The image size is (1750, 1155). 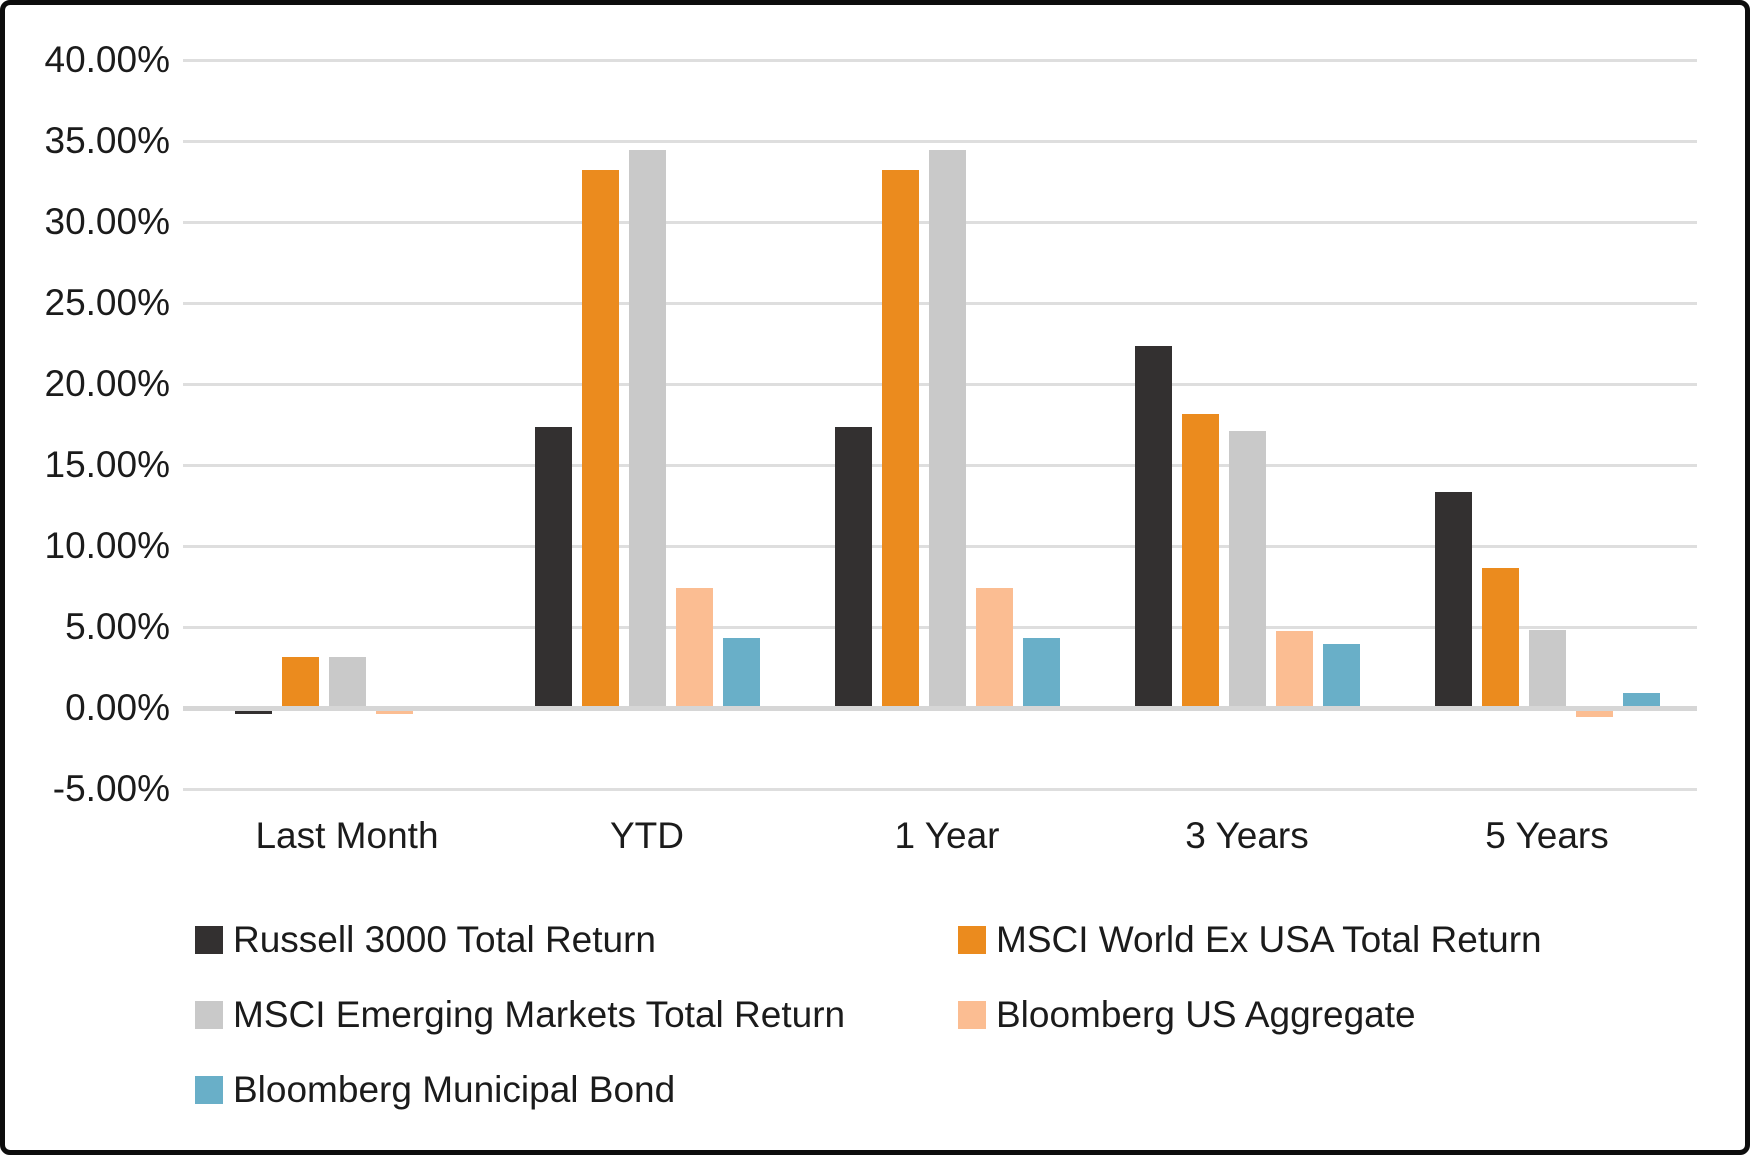 I want to click on legend-label: Bloomberg US Aggregate, so click(x=1206, y=1014).